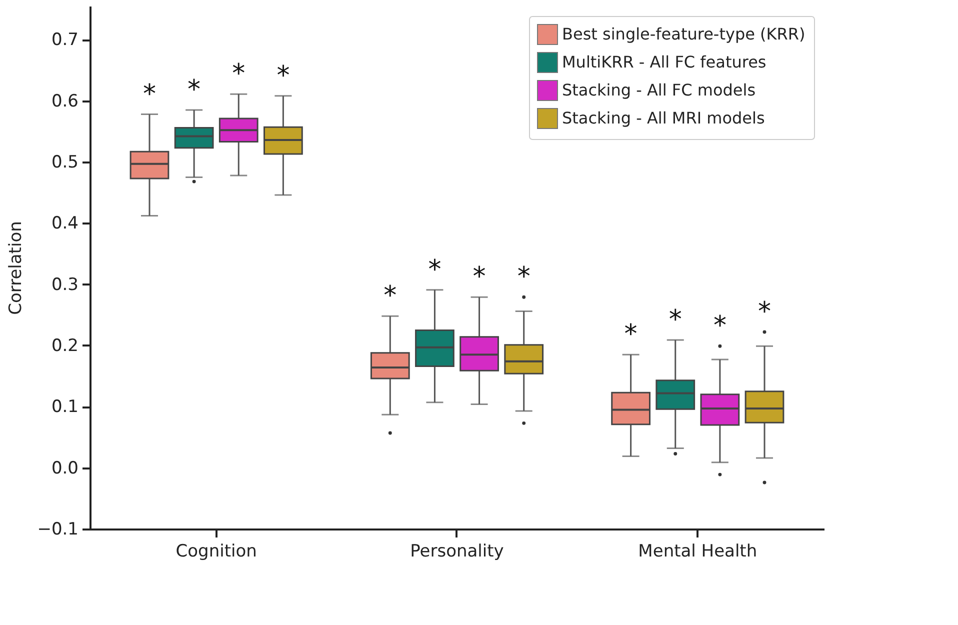  What do you see at coordinates (64, 162) in the screenshot?
I see `y-tick-label: 0.5` at bounding box center [64, 162].